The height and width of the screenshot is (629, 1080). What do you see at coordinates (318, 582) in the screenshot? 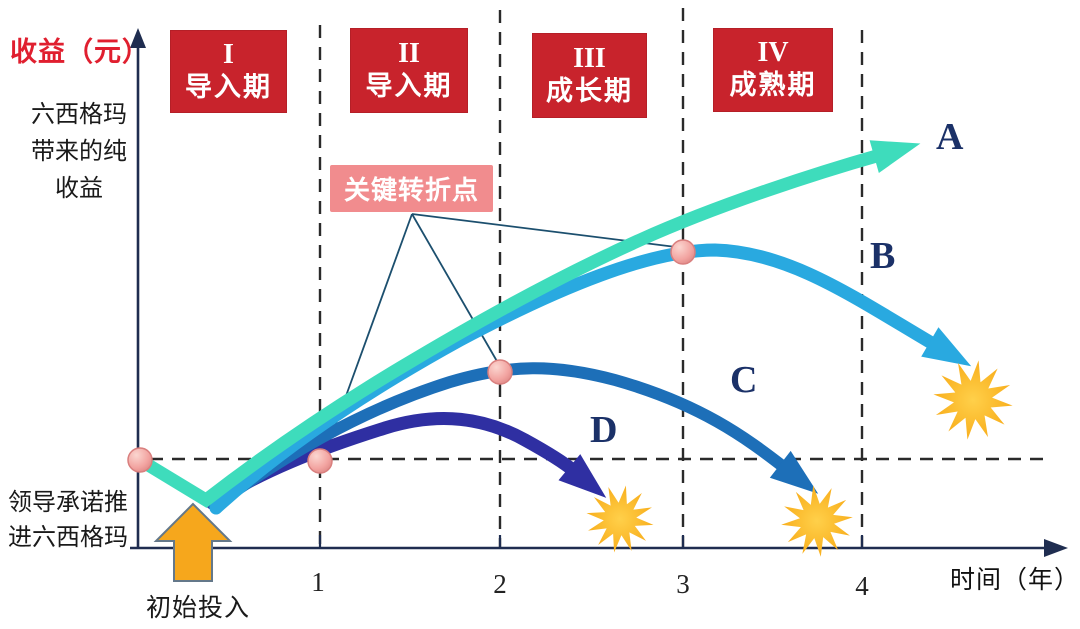
I see `x-tick-1: 1` at bounding box center [318, 582].